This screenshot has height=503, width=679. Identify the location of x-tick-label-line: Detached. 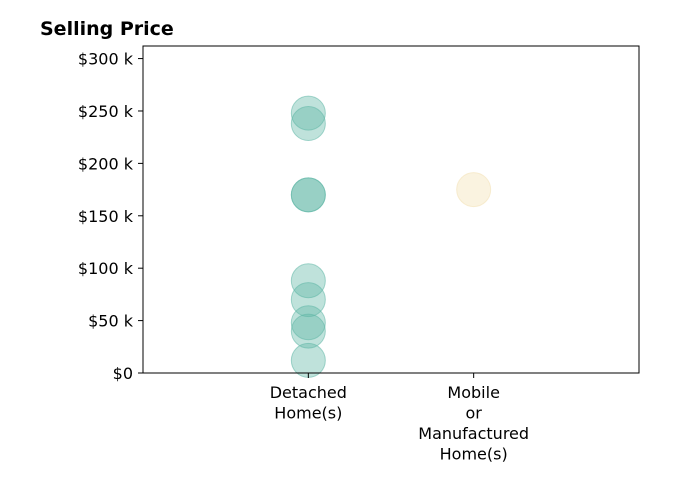
(308, 392).